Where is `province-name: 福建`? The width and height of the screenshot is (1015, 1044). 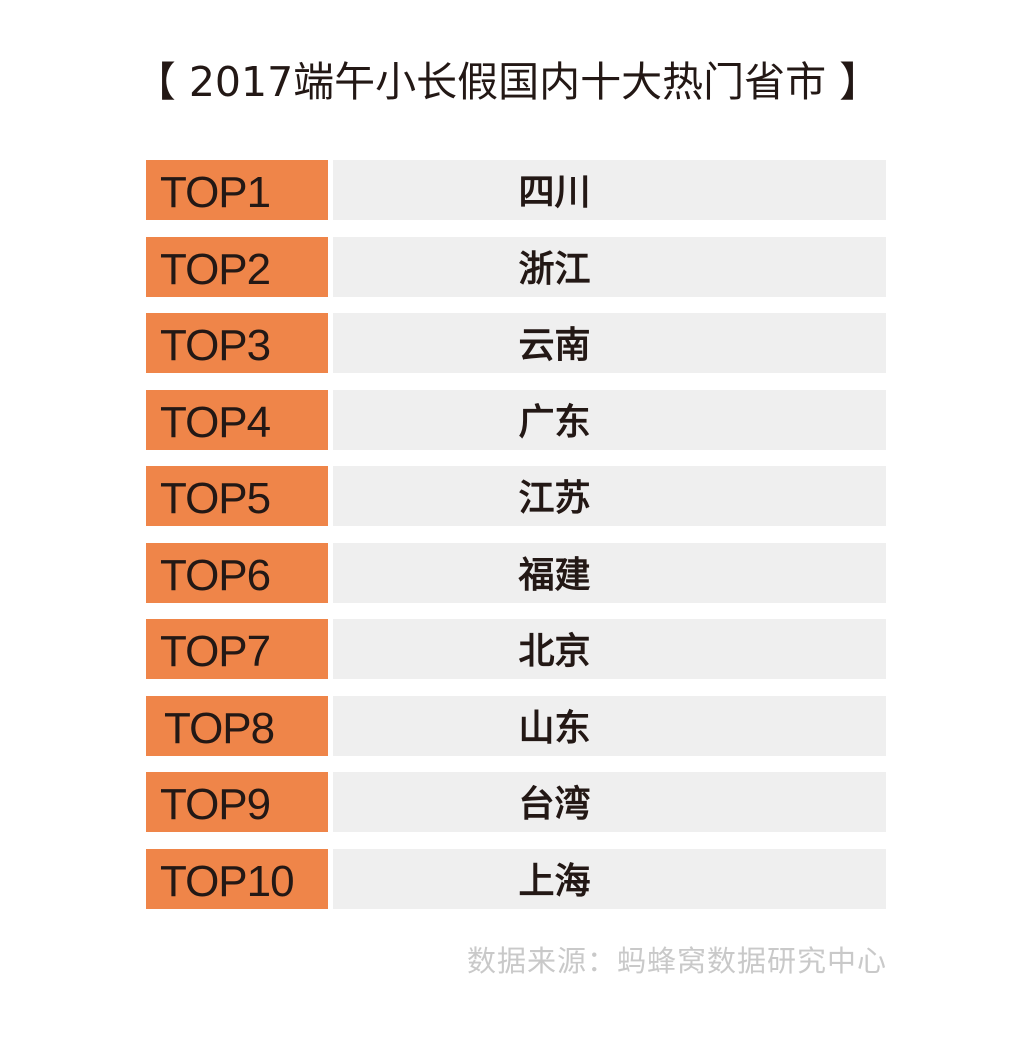 province-name: 福建 is located at coordinates (554, 575).